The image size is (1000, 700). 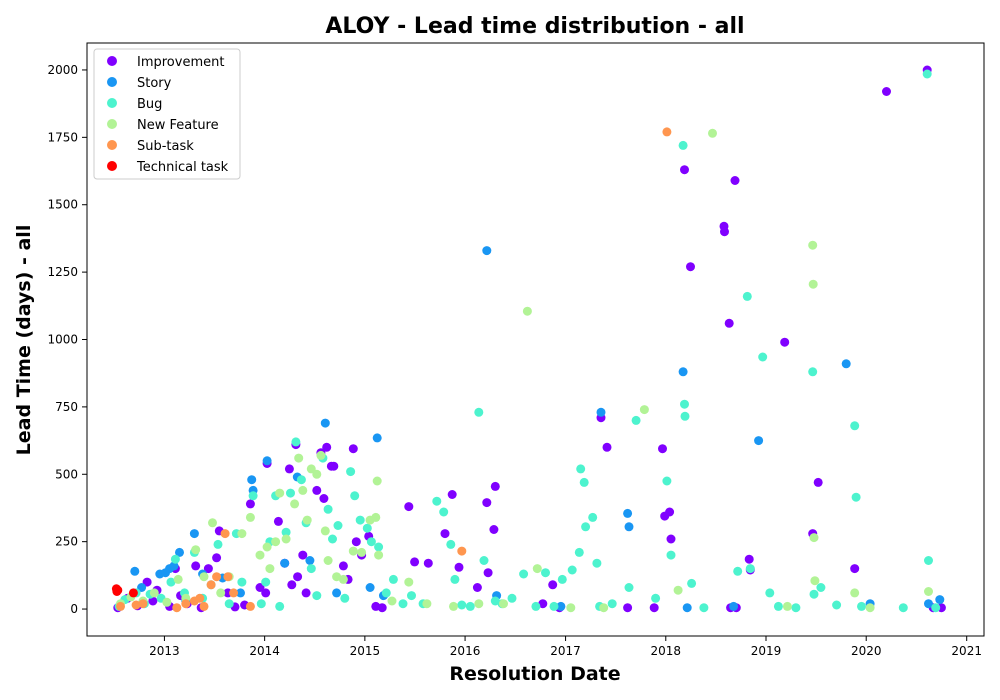 I want to click on x-tick-label: 2014, so click(x=264, y=651).